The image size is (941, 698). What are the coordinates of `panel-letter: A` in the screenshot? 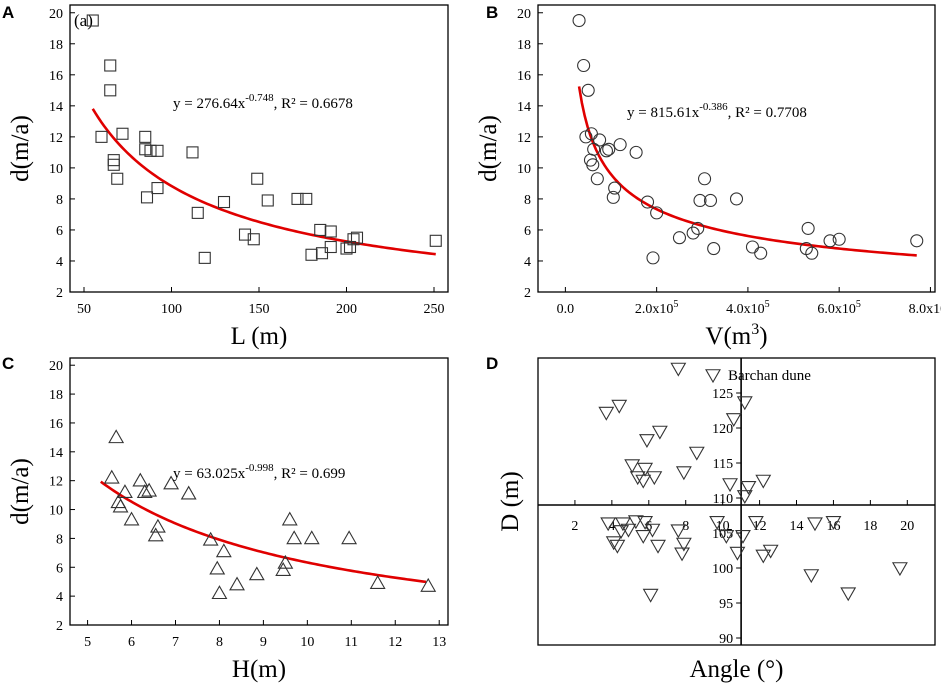 It's located at (8, 12).